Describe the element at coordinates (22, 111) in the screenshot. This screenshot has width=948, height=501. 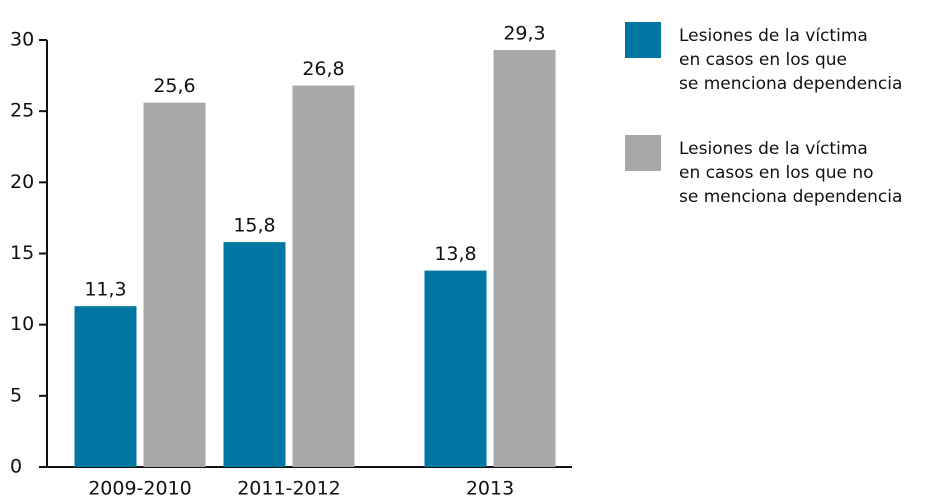
I see `y-tick-label: 25` at that location.